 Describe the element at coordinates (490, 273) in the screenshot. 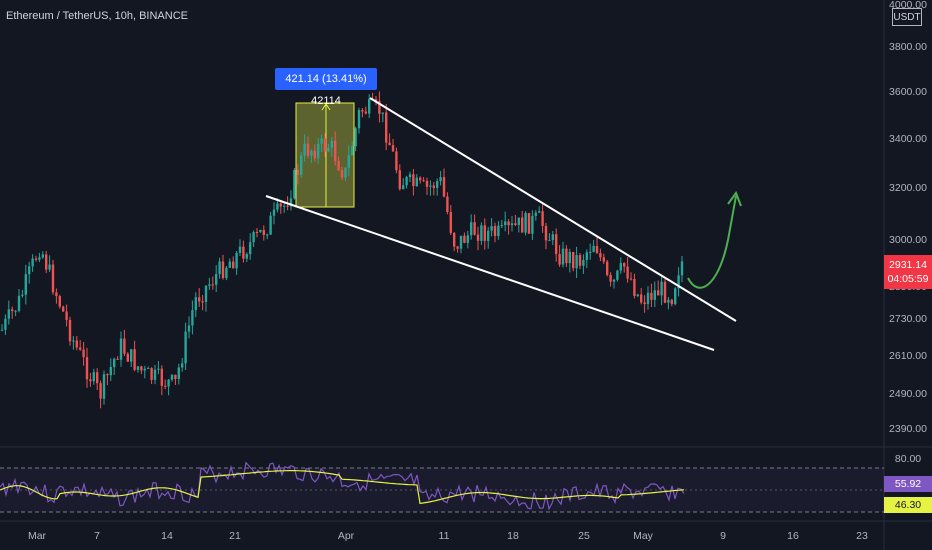

I see `wedge-lower-trendline` at that location.